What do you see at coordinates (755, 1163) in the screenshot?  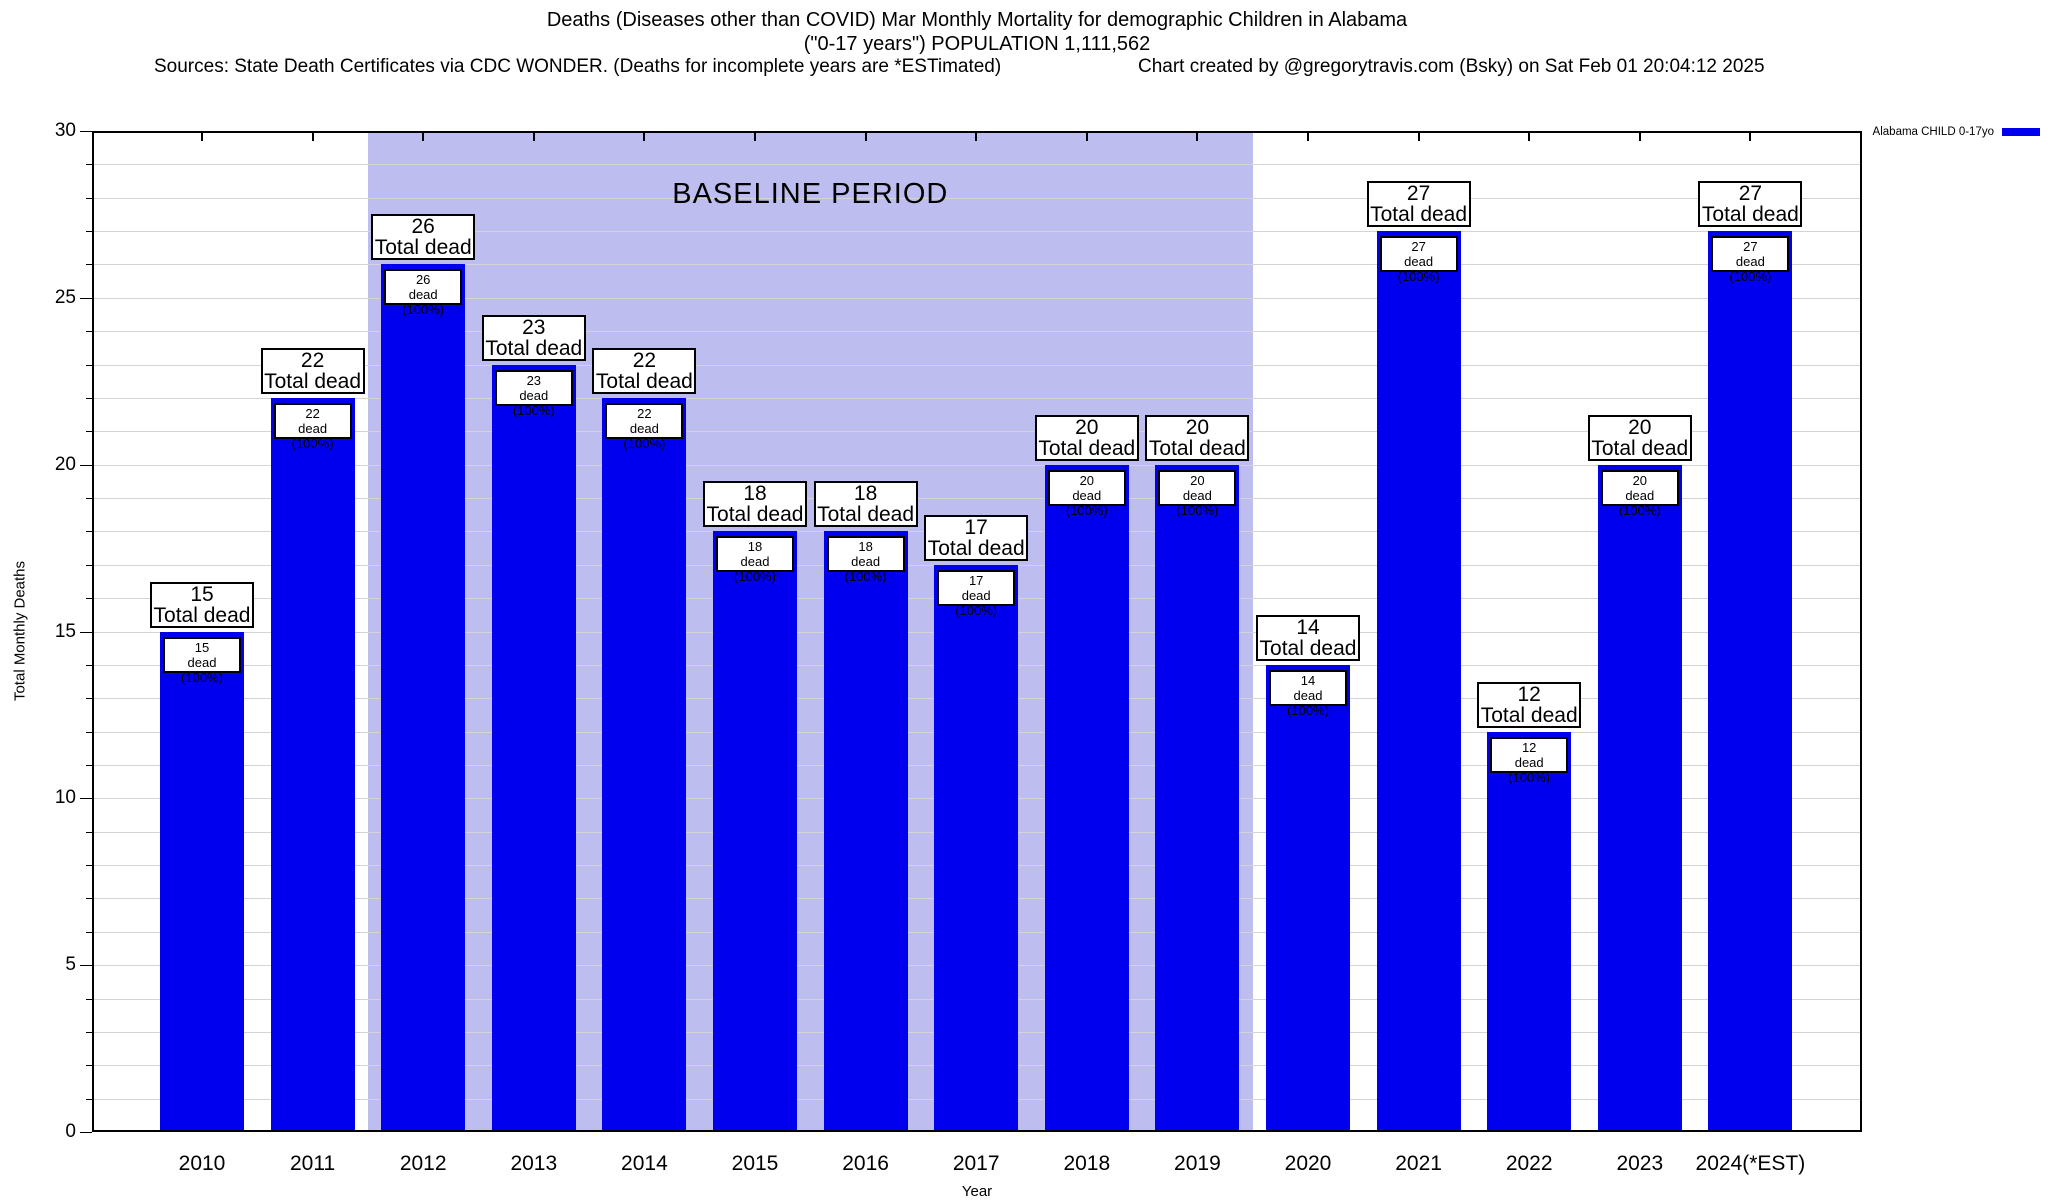 I see `x-tick-label-2015: 2015` at bounding box center [755, 1163].